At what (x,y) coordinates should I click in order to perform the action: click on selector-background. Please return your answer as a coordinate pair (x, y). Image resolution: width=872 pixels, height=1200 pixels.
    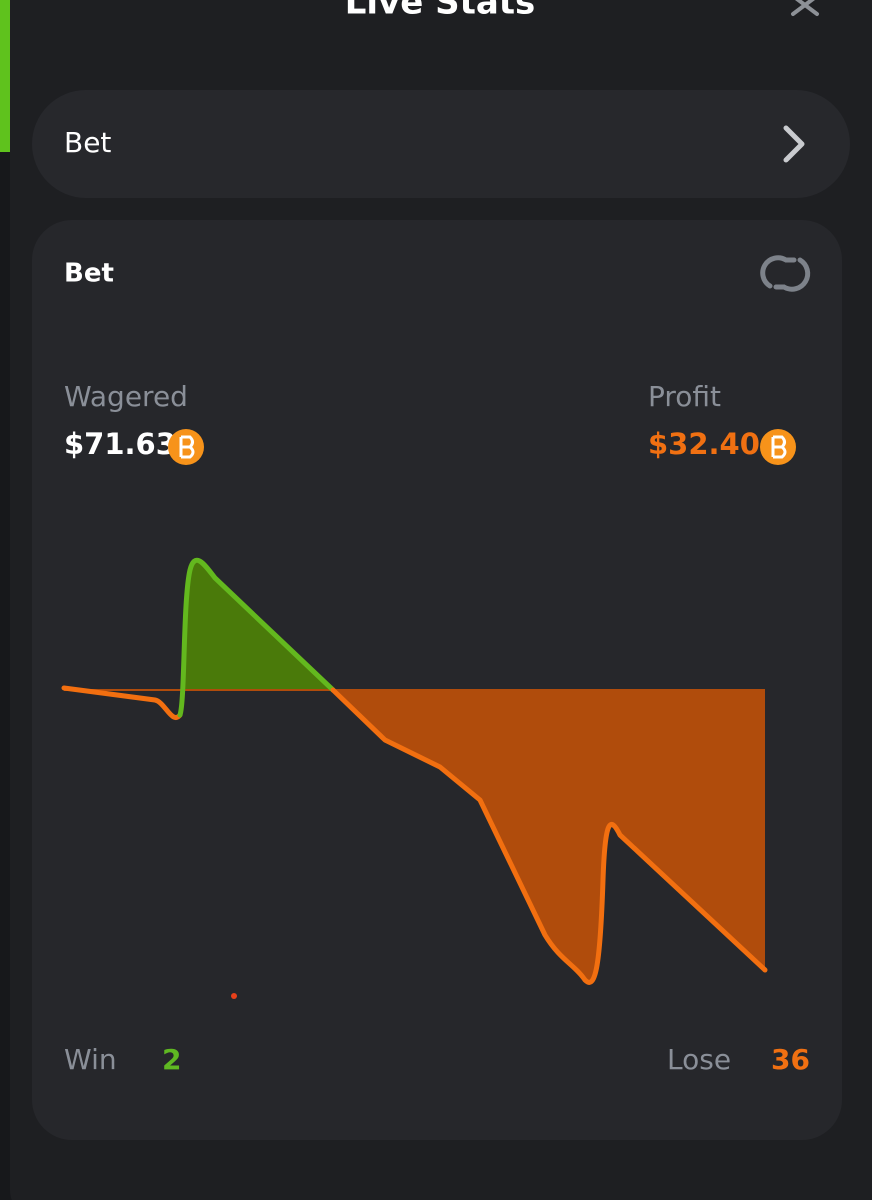
    Looking at the image, I should click on (441, 144).